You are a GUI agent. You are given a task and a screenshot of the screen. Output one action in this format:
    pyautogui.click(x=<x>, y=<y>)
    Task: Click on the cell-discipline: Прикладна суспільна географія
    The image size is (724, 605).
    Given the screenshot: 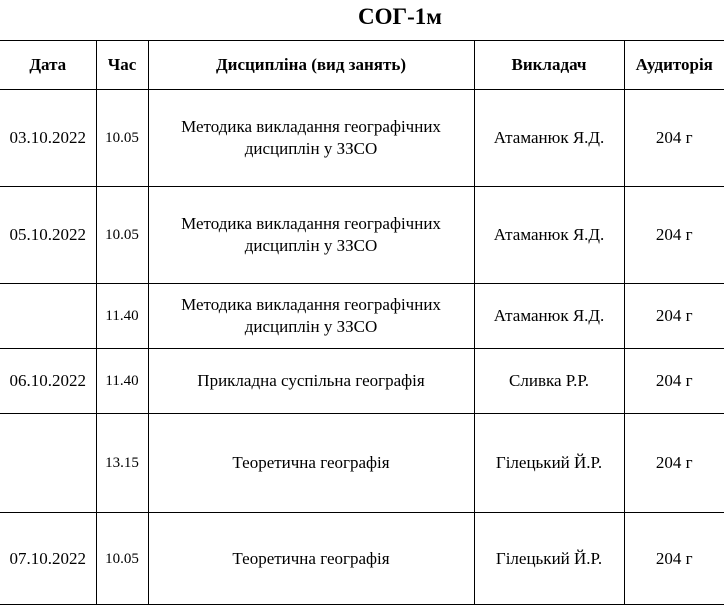 What is the action you would take?
    pyautogui.click(x=311, y=381)
    